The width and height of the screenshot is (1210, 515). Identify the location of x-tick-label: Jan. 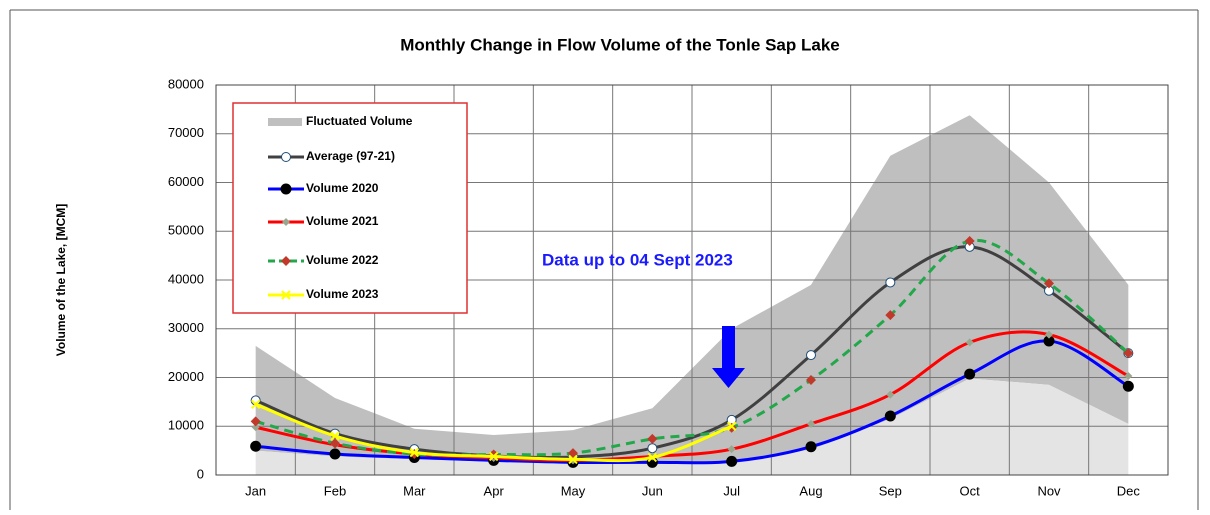
(255, 490).